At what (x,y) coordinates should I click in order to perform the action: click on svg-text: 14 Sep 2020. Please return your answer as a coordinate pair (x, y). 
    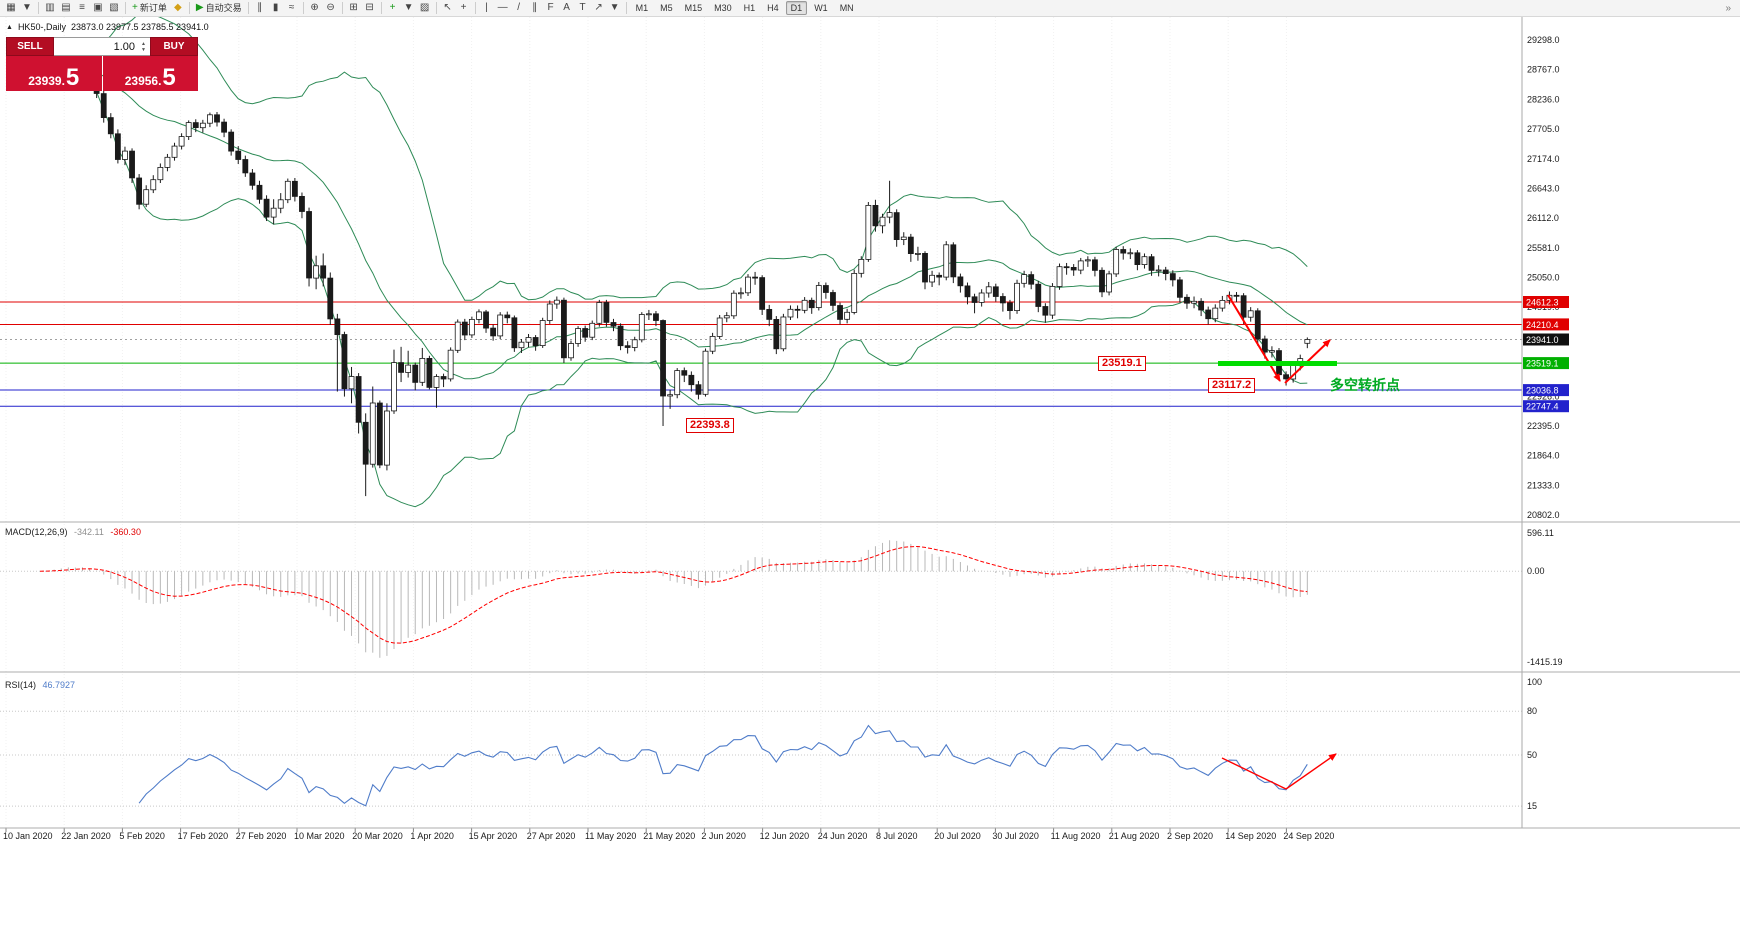
    Looking at the image, I should click on (1250, 836).